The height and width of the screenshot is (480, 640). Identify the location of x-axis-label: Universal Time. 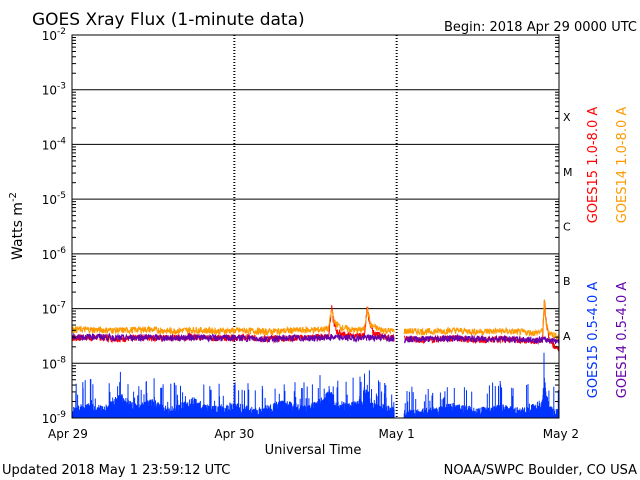
(313, 450).